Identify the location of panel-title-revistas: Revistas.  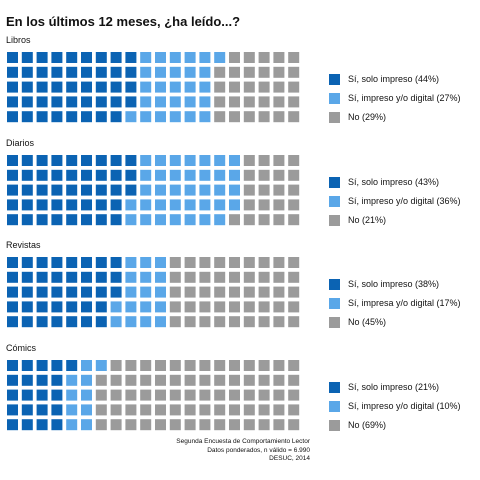
(23, 245).